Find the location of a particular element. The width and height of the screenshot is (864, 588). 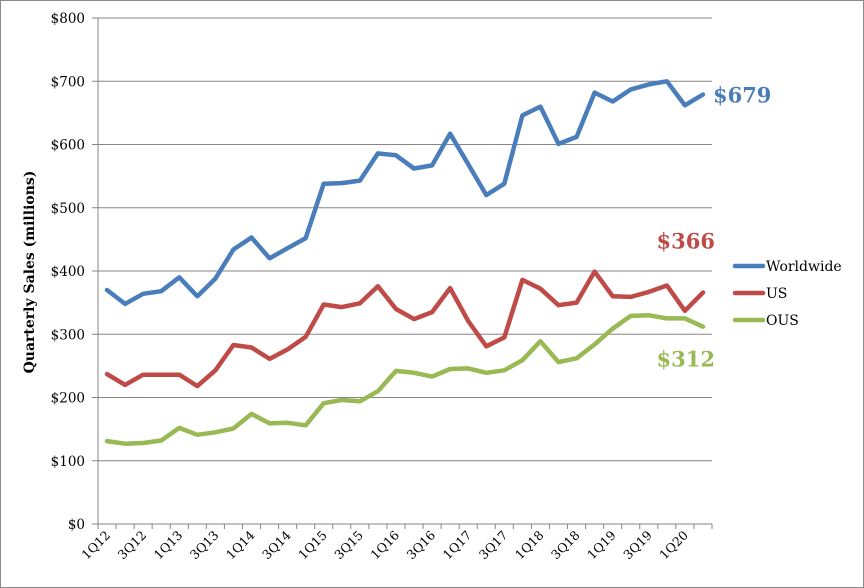

x-tick-label: 1Q13 is located at coordinates (168, 544).